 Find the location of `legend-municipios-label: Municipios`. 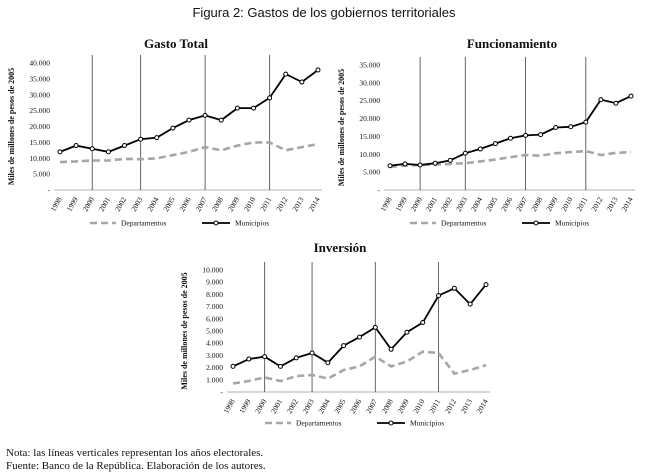

legend-municipios-label: Municipios is located at coordinates (252, 223).